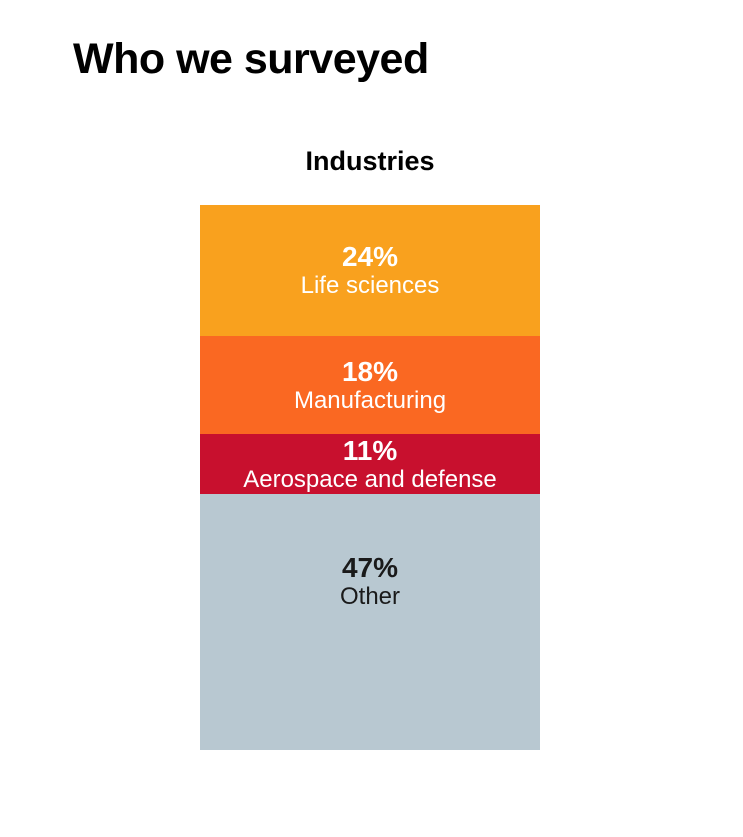  I want to click on bar-segment-manufacturing: 18% Manufacturing, so click(370, 384).